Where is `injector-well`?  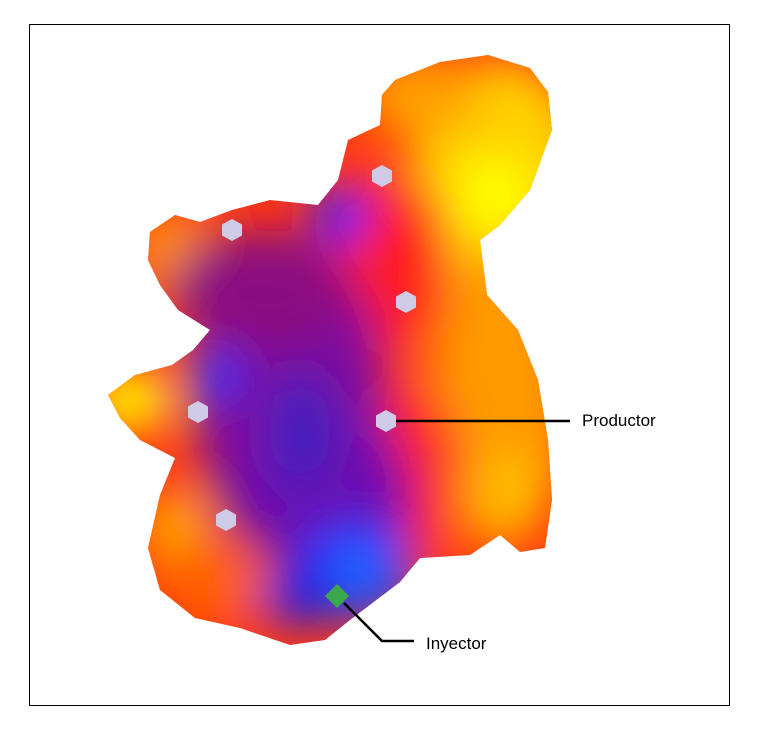
injector-well is located at coordinates (337, 596).